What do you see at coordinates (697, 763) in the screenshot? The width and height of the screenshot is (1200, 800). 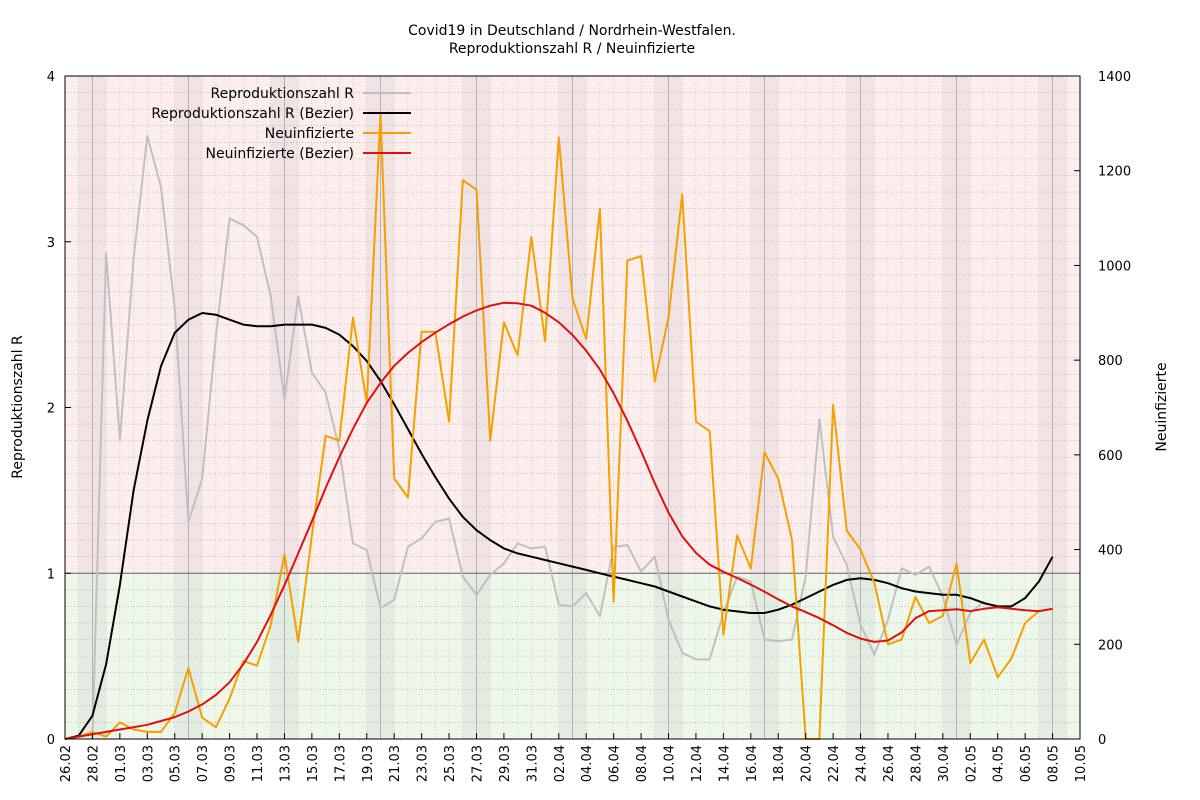 I see `x-tick-label: 12.04` at bounding box center [697, 763].